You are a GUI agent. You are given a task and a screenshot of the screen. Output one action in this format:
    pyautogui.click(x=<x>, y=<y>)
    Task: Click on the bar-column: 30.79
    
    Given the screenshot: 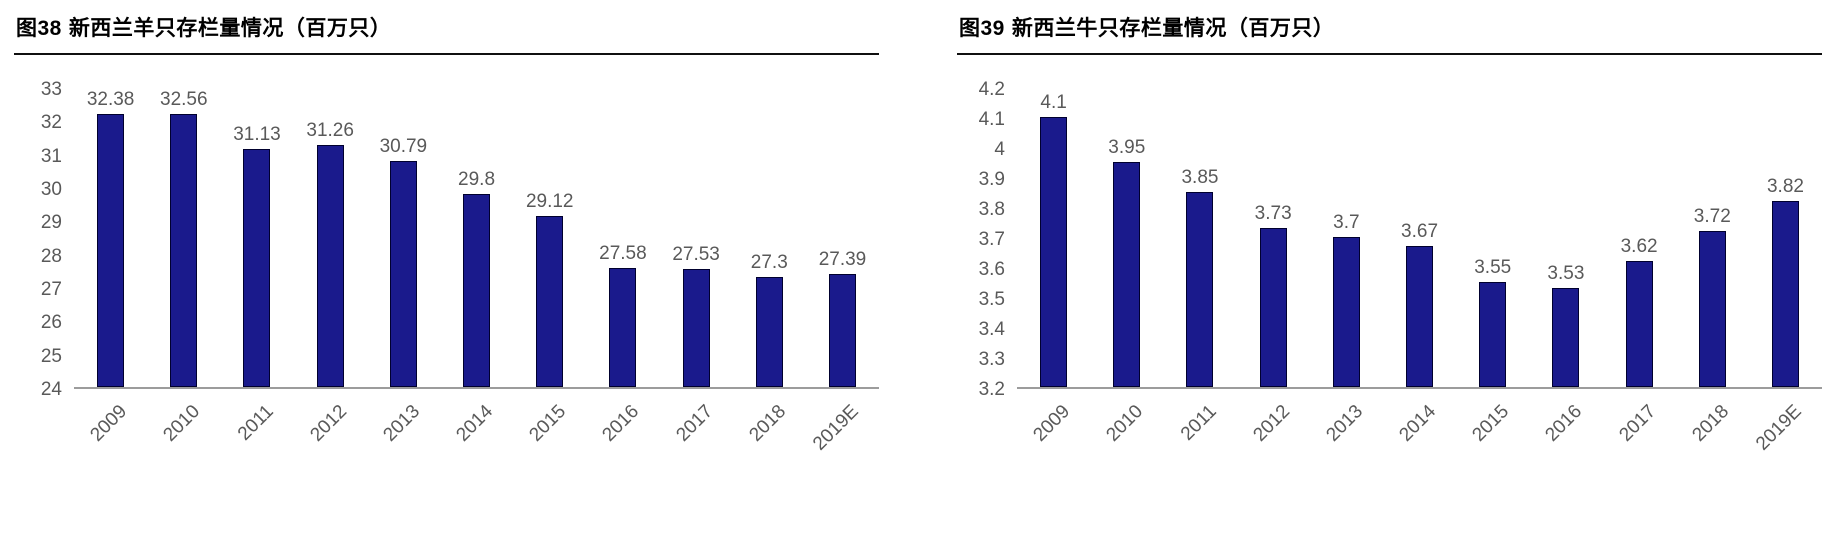 What is the action you would take?
    pyautogui.click(x=403, y=238)
    